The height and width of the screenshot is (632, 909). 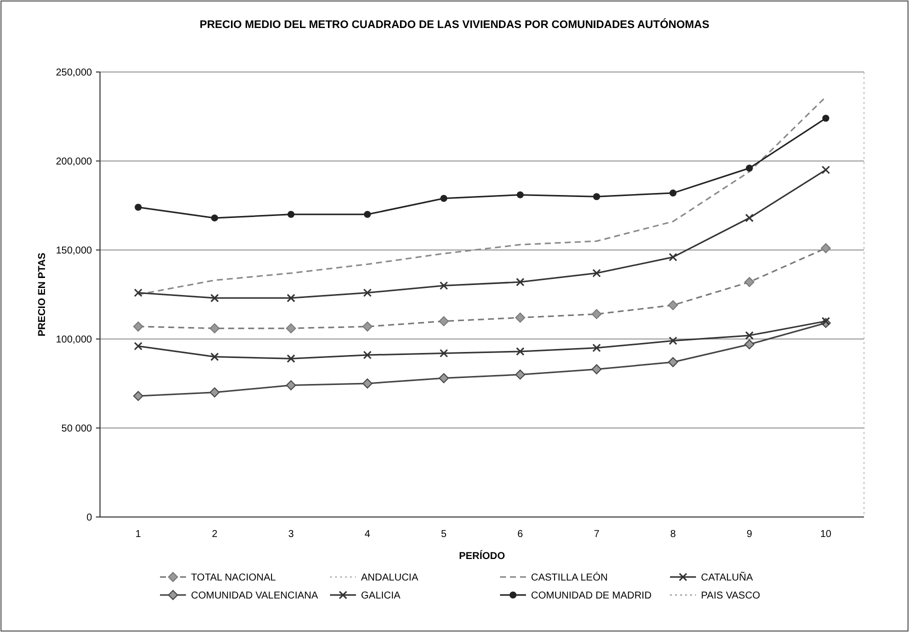 What do you see at coordinates (390, 578) in the screenshot?
I see `legend-label: ANDALUCIA` at bounding box center [390, 578].